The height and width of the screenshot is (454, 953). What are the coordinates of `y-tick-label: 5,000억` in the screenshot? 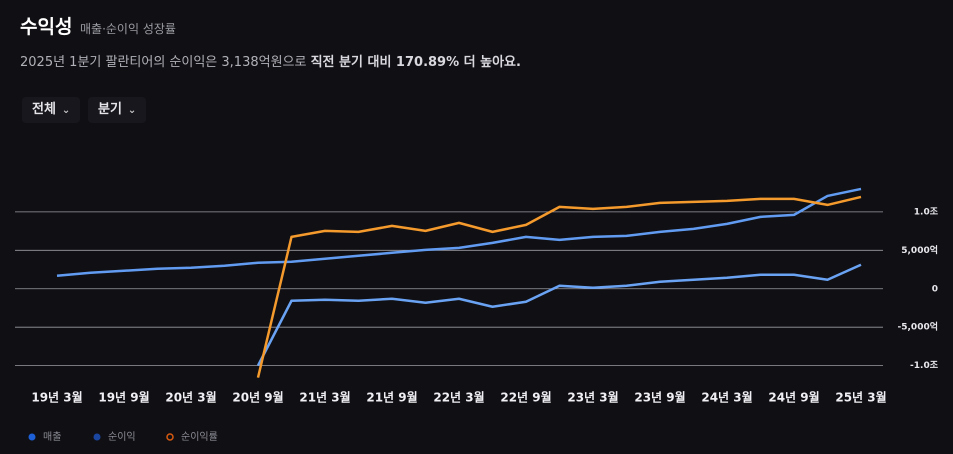 It's located at (919, 250).